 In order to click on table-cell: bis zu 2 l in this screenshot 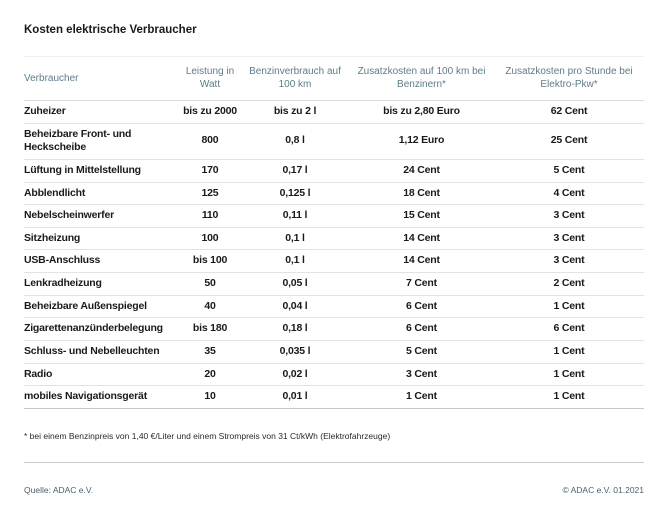, I will do `click(295, 112)`.